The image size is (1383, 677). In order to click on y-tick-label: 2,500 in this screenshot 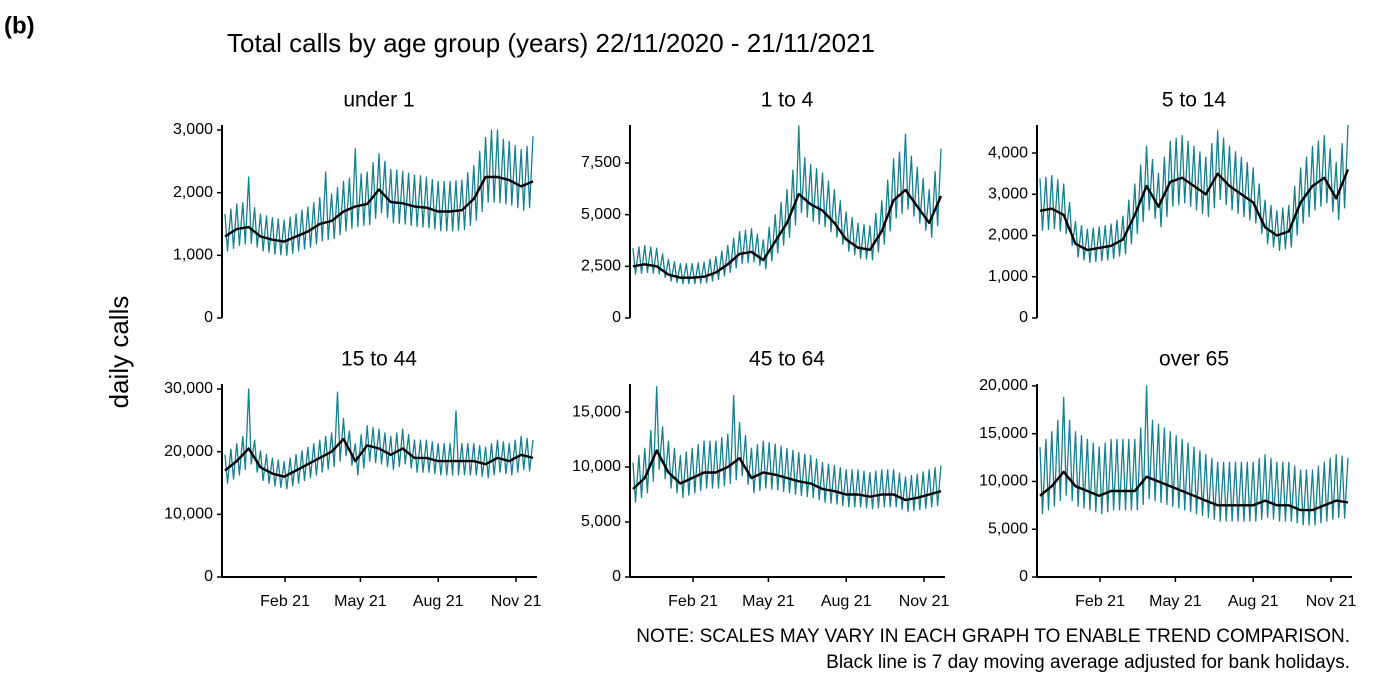, I will do `click(601, 266)`.